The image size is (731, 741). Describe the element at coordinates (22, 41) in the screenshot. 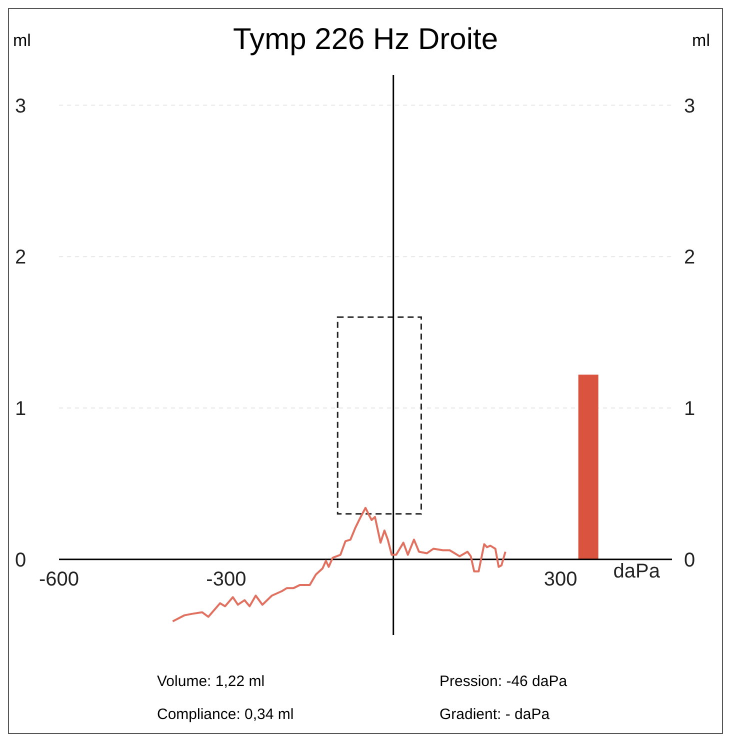

I see `y-axis-title: ml` at that location.